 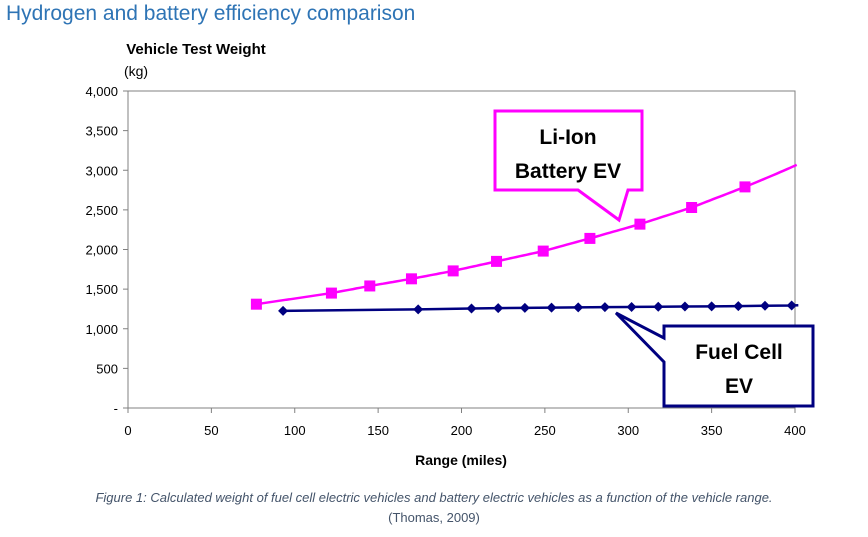 What do you see at coordinates (795, 430) in the screenshot?
I see `x-tick-label: 400` at bounding box center [795, 430].